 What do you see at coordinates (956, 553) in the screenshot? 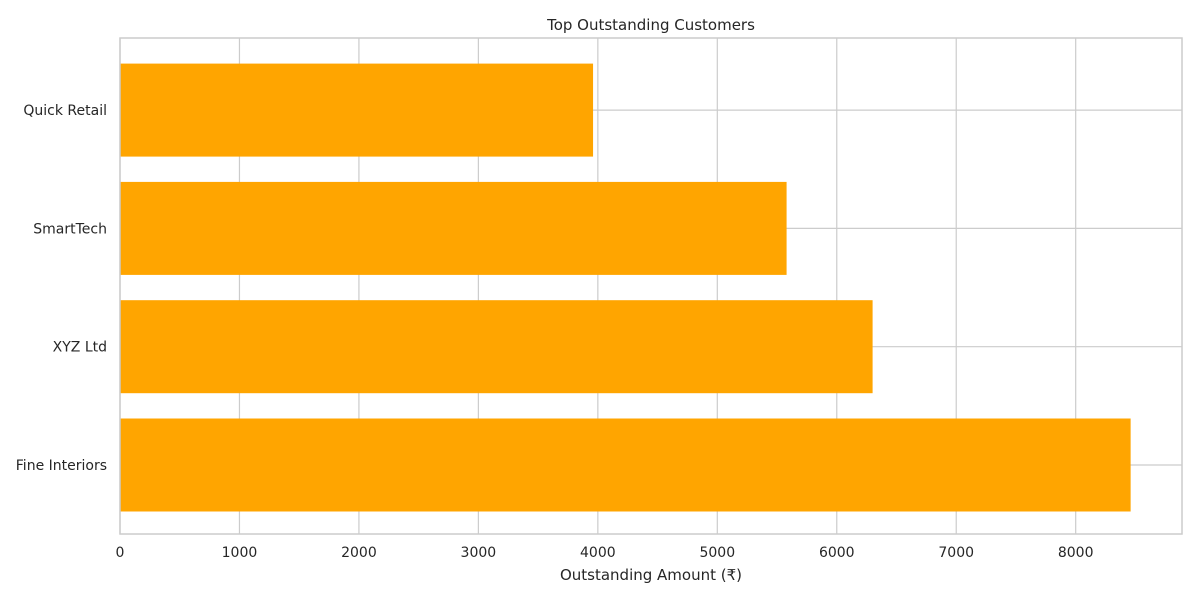
I see `x-tick-label: 7000` at bounding box center [956, 553].